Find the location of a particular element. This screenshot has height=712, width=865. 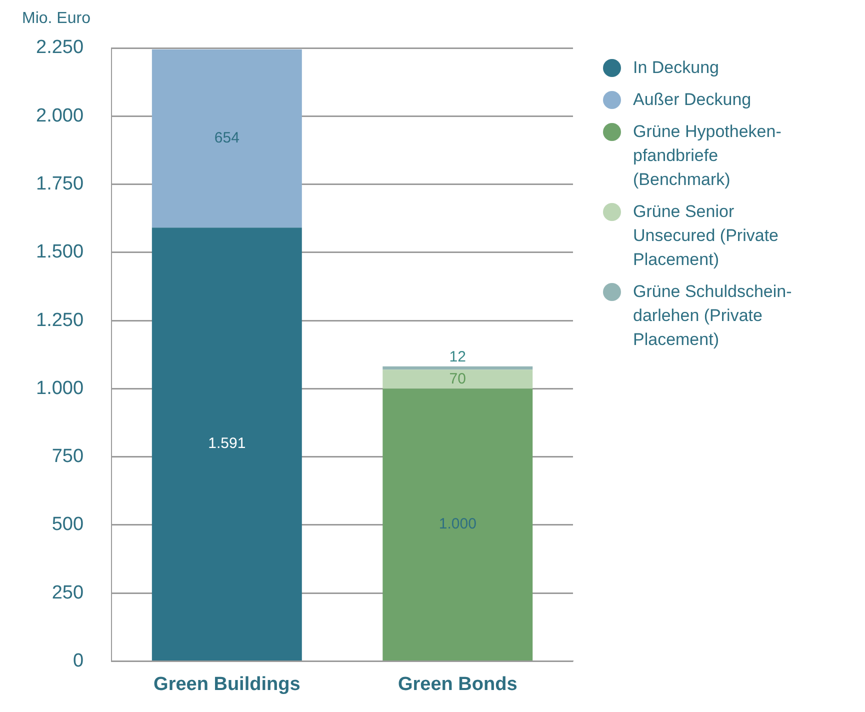

y-tick-label: 1.750 is located at coordinates (60, 184).